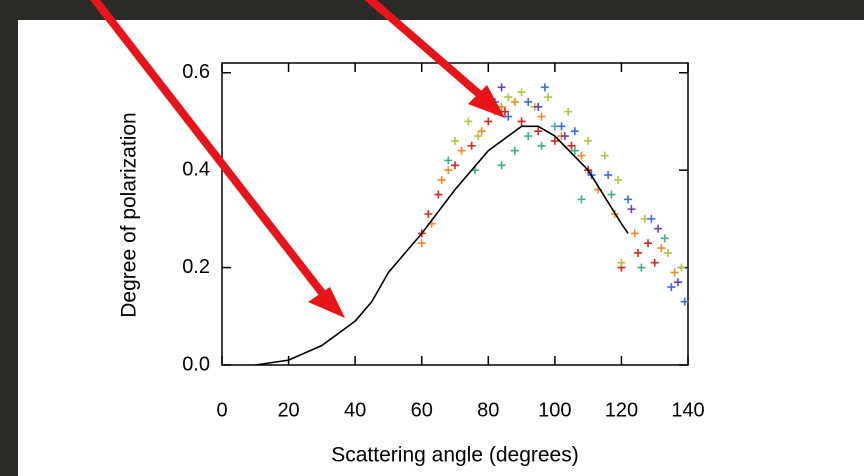 The image size is (864, 476). Describe the element at coordinates (426, 52) in the screenshot. I see `arrow-shaft` at that location.